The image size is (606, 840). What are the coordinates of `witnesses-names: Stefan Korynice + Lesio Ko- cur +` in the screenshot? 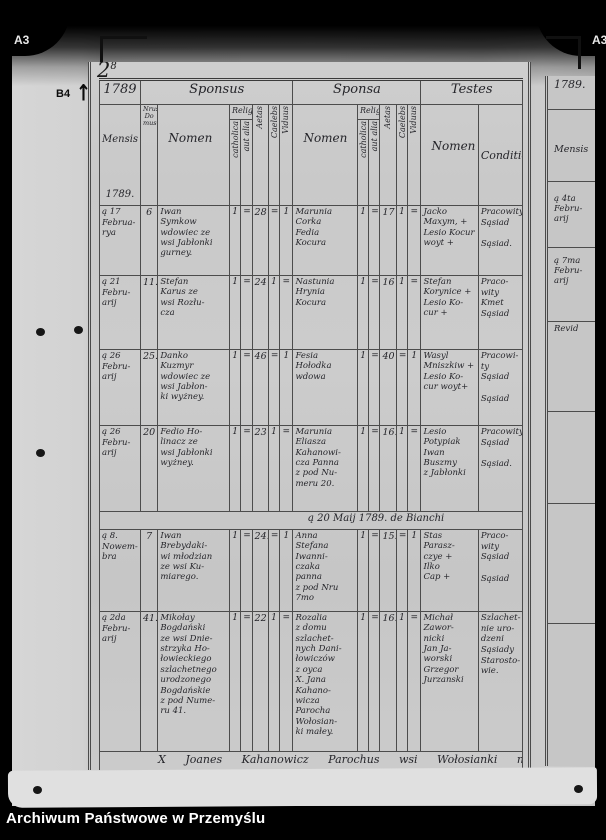 It's located at (449, 312).